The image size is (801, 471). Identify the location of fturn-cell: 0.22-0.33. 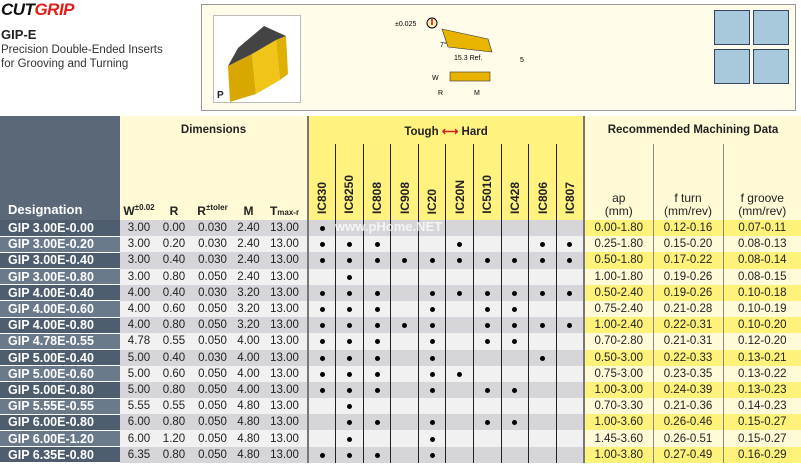
(688, 357).